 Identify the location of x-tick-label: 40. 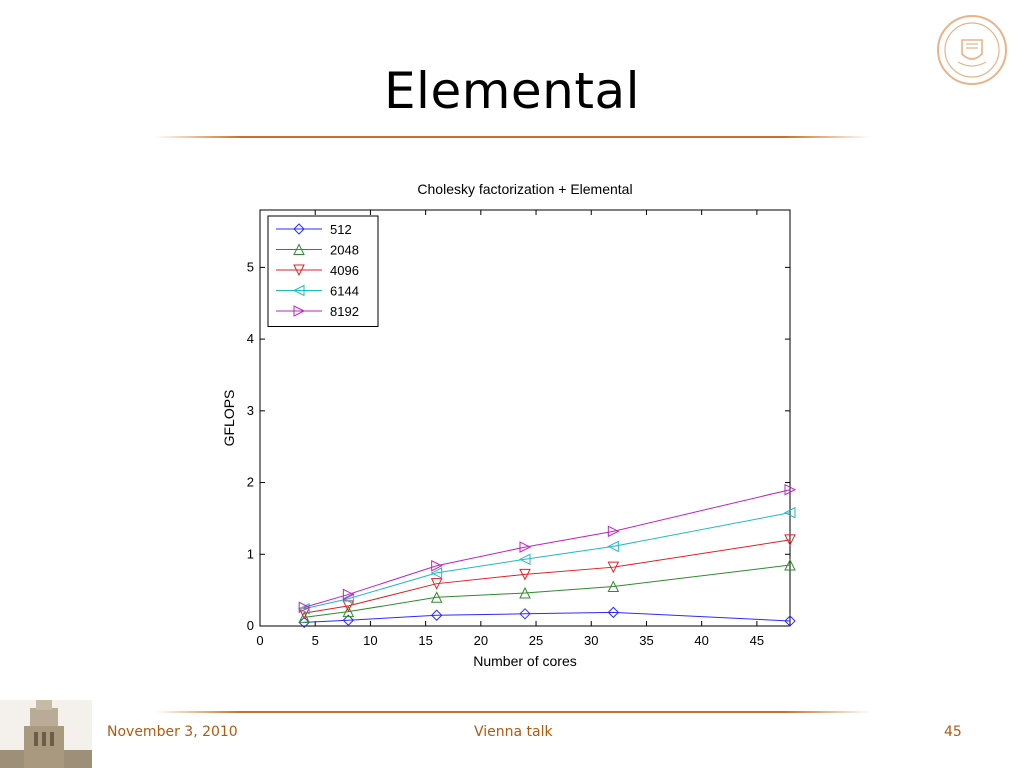
(701, 640).